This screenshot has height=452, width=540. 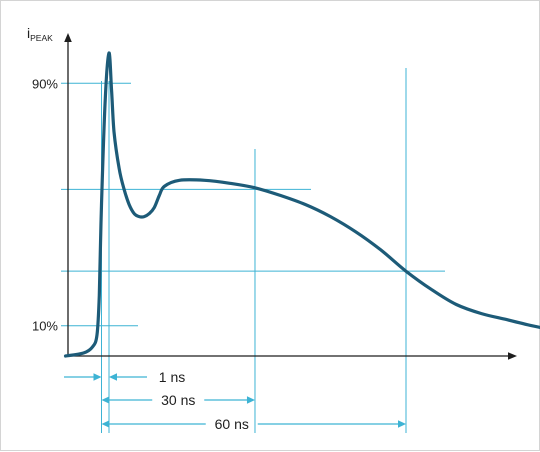 What do you see at coordinates (45, 83) in the screenshot?
I see `y-tick-label: 90%` at bounding box center [45, 83].